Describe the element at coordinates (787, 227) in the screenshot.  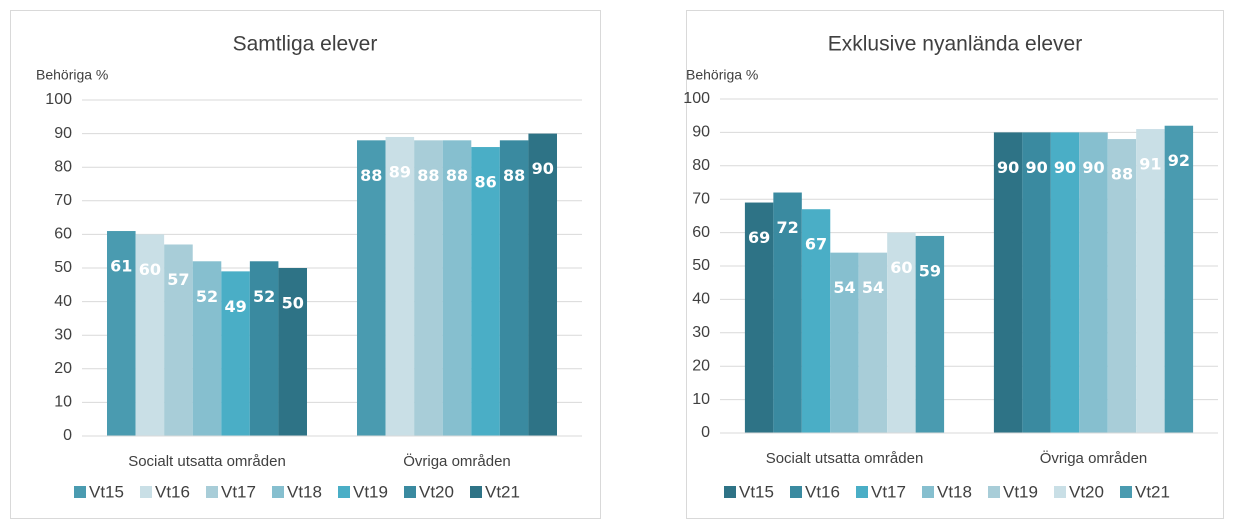
I see `data-label: 72` at that location.